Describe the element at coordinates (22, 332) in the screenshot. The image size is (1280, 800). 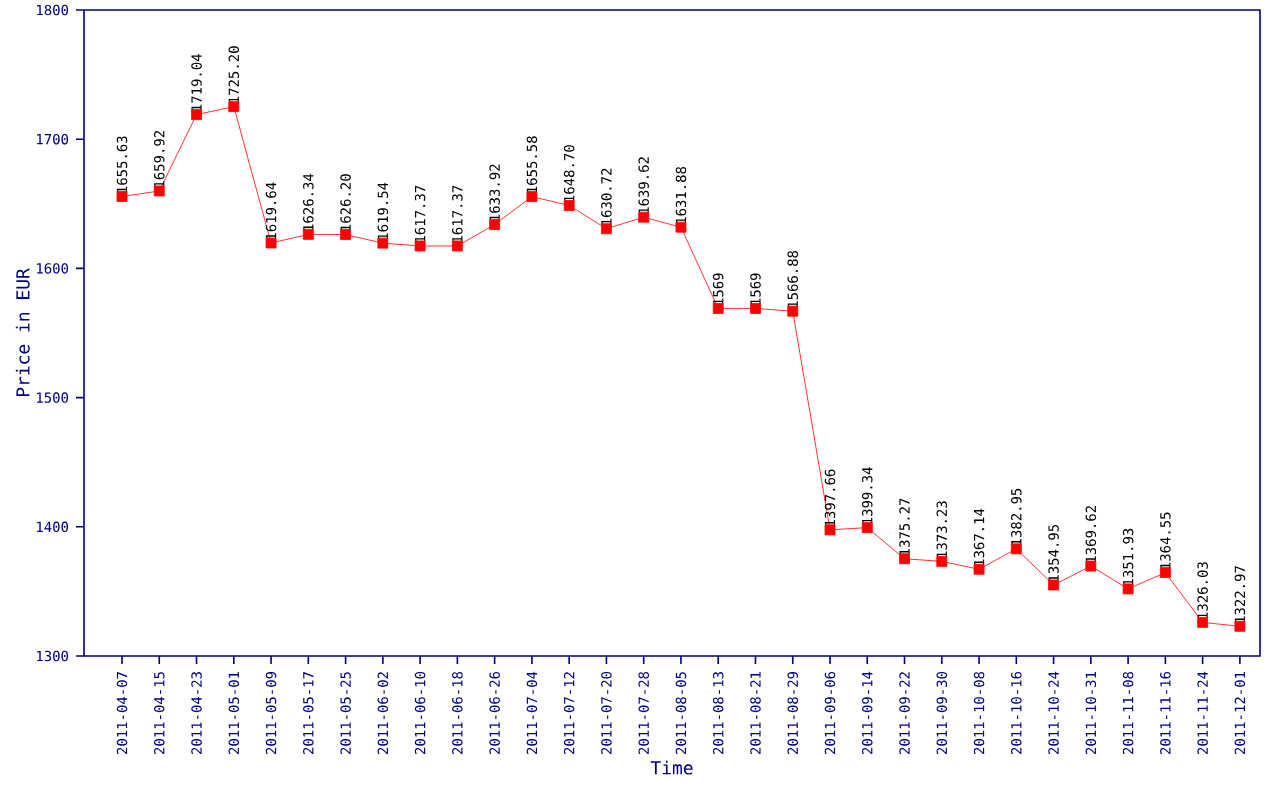
I see `y-axis-title: Price in EUR` at that location.